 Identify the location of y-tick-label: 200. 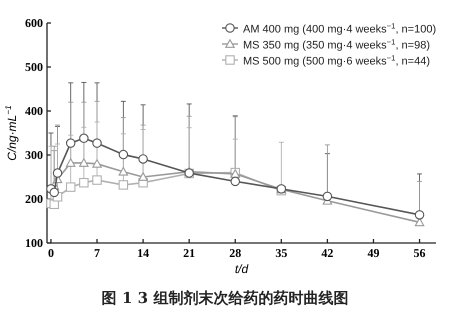
(34, 199).